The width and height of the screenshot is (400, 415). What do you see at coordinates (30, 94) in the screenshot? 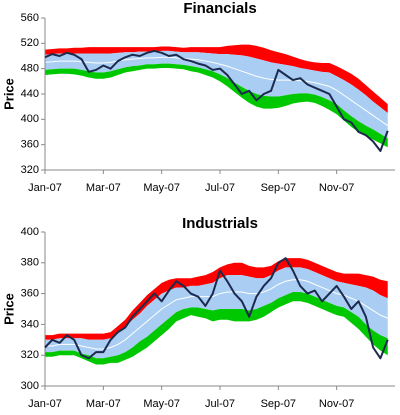
I see `y-tick-label: 440` at bounding box center [30, 94].